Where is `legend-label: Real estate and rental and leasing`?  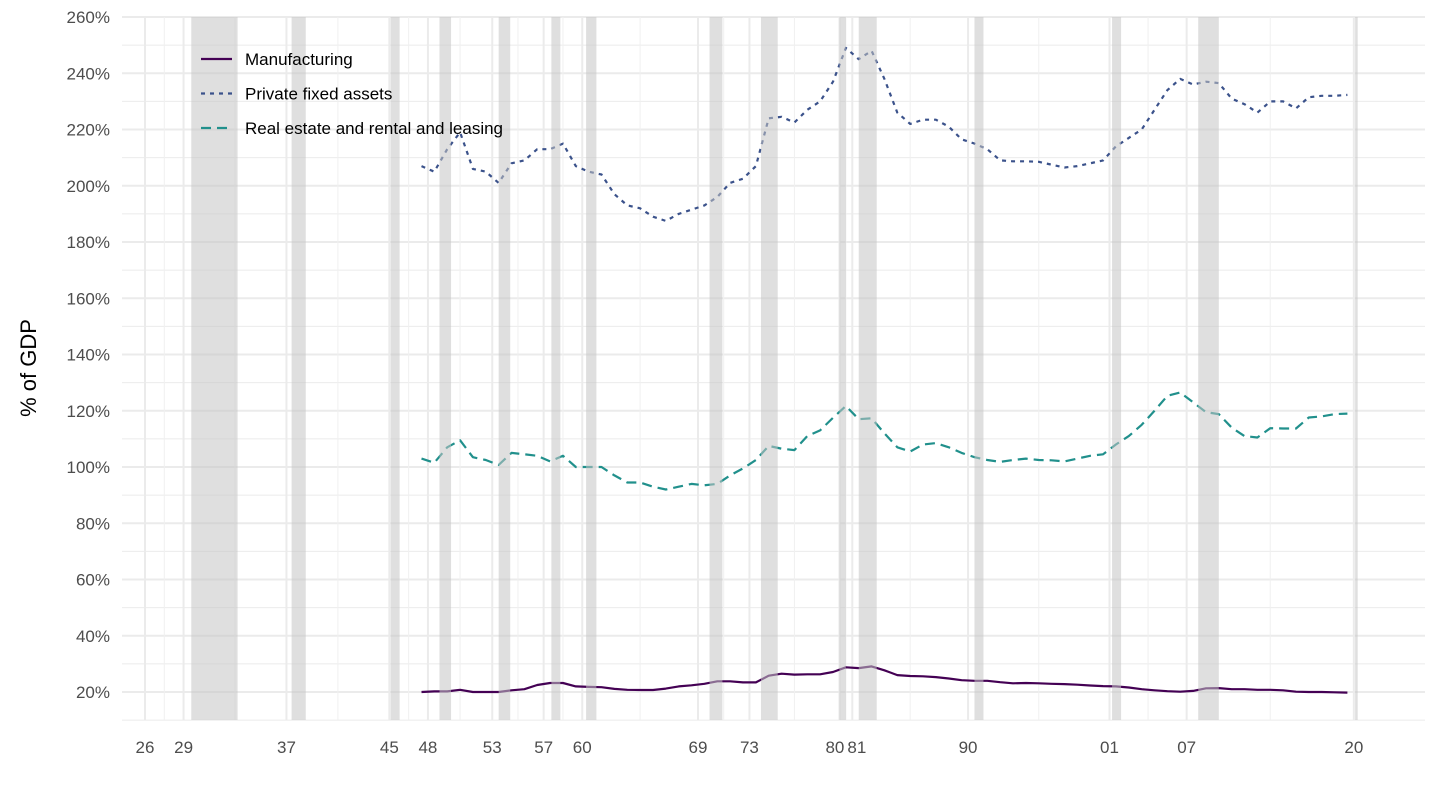 legend-label: Real estate and rental and leasing is located at coordinates (374, 128).